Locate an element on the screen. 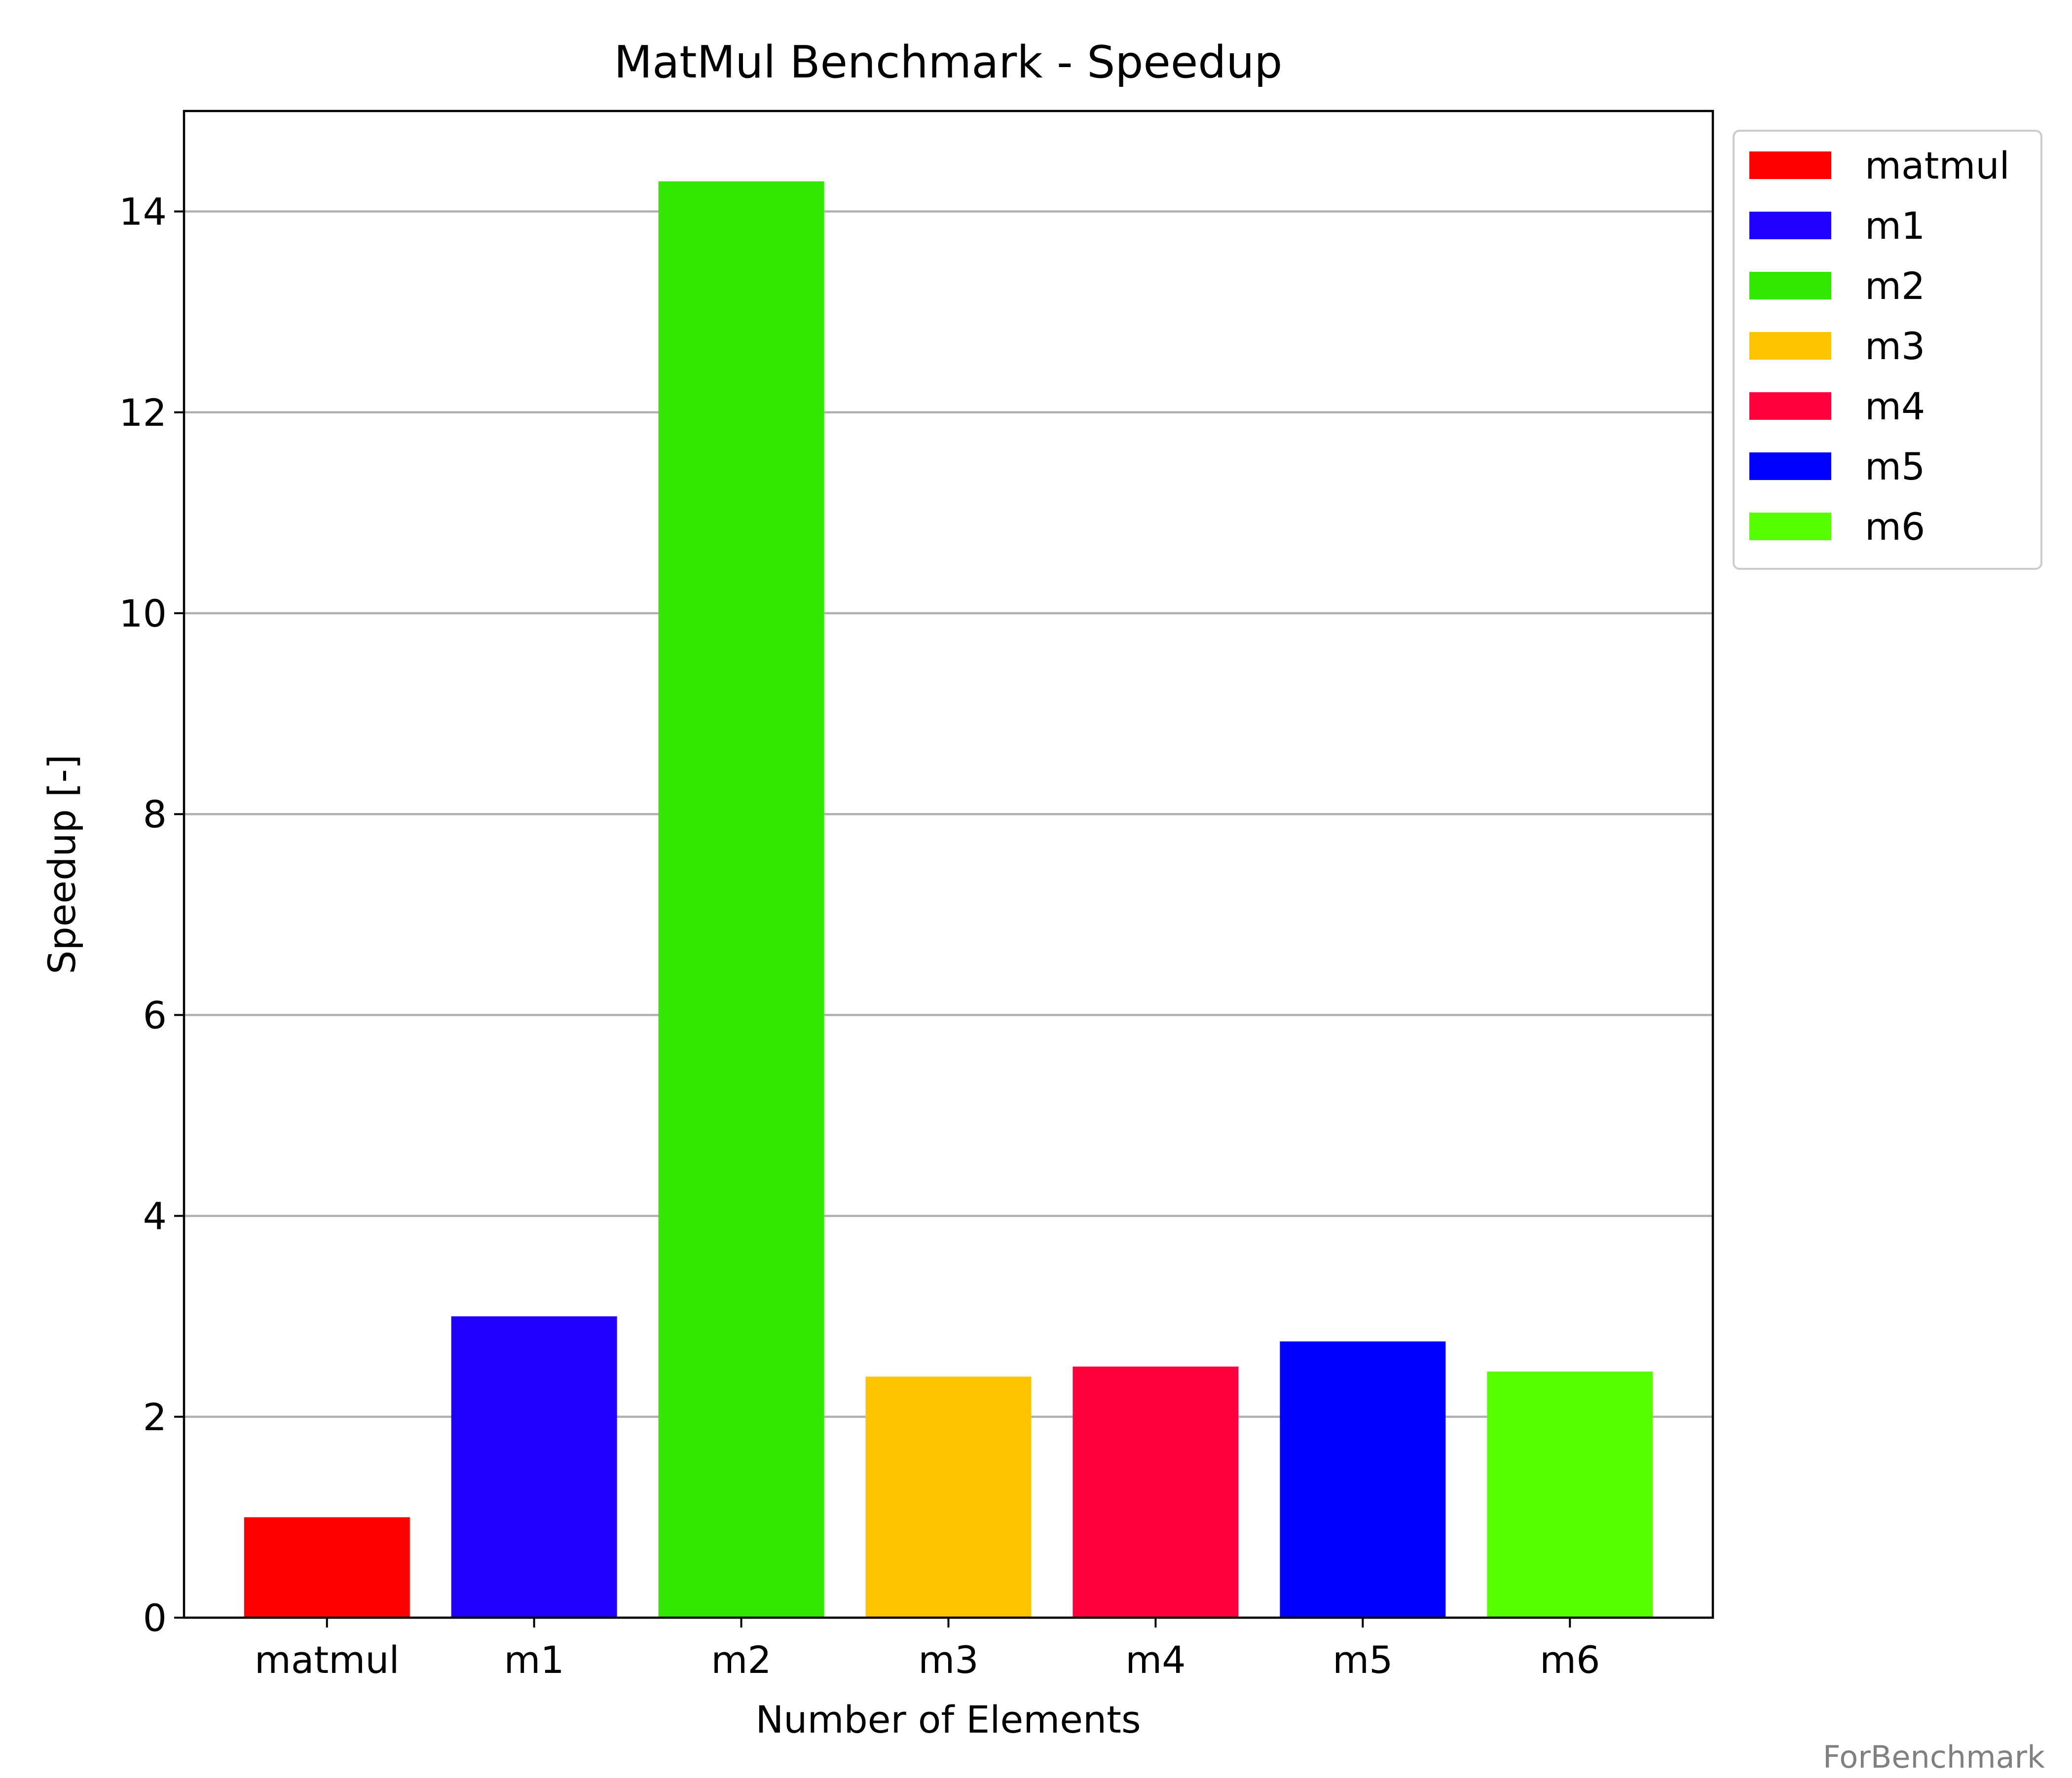 The width and height of the screenshot is (2072, 1778). legend: matmul m1 m2 m3 m4 m5 m6 is located at coordinates (1888, 350).